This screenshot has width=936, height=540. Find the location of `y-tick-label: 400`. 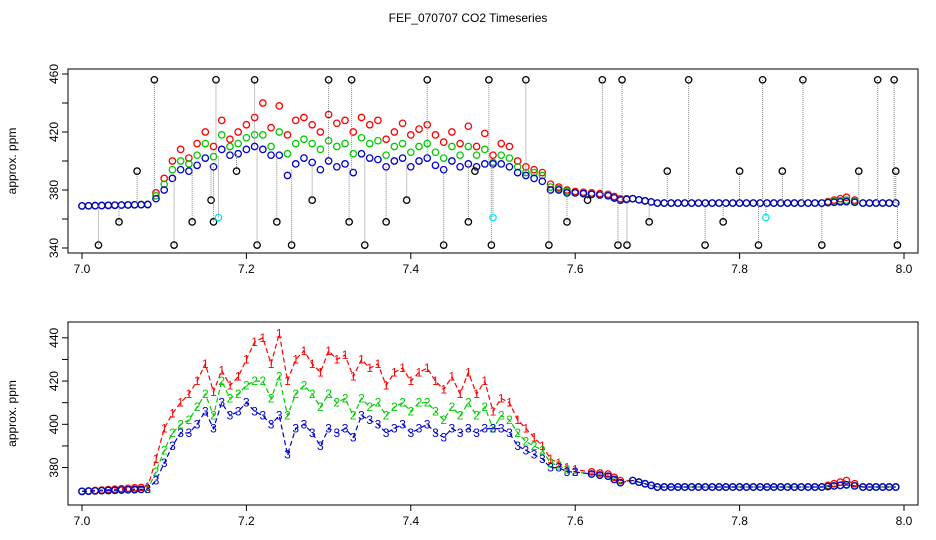

y-tick-label: 400 is located at coordinates (54, 424).